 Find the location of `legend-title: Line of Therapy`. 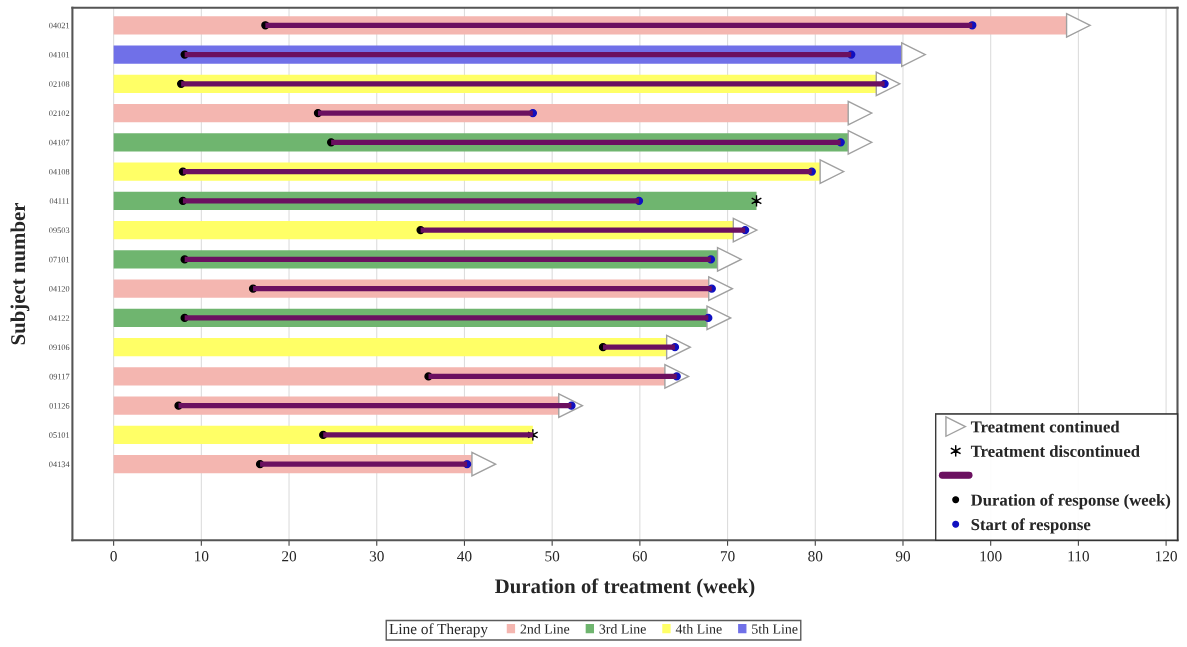

legend-title: Line of Therapy is located at coordinates (438, 630).